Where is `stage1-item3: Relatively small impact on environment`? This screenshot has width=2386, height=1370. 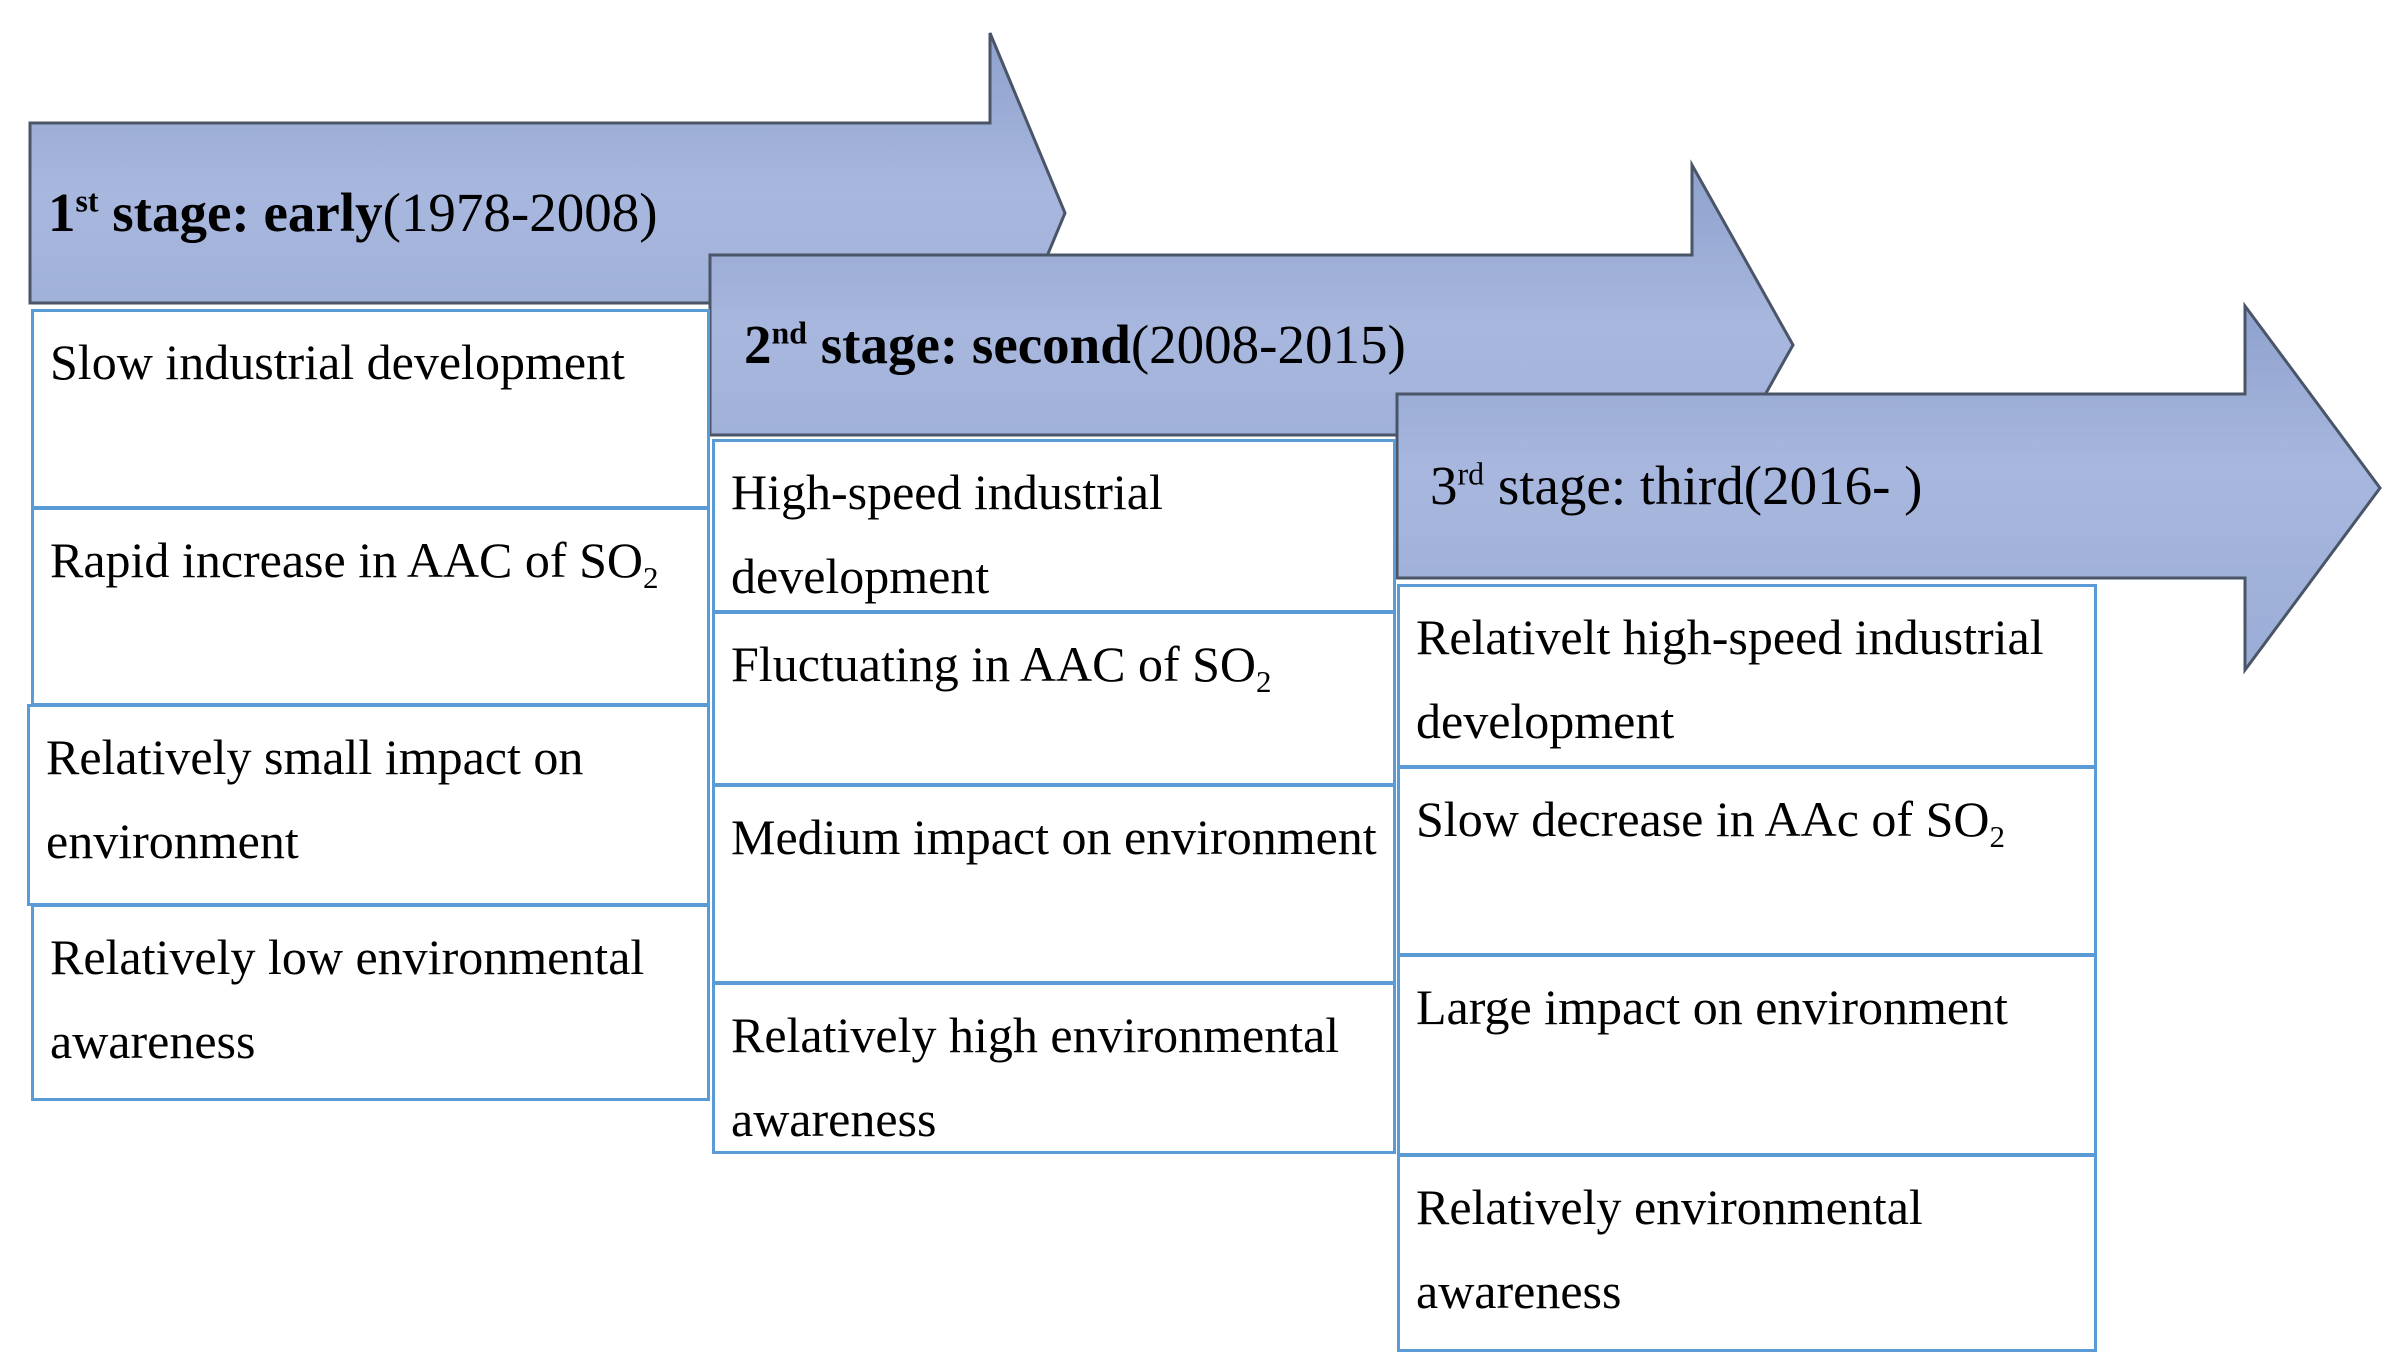
stage1-item3: Relatively small impact on environment is located at coordinates (368, 805).